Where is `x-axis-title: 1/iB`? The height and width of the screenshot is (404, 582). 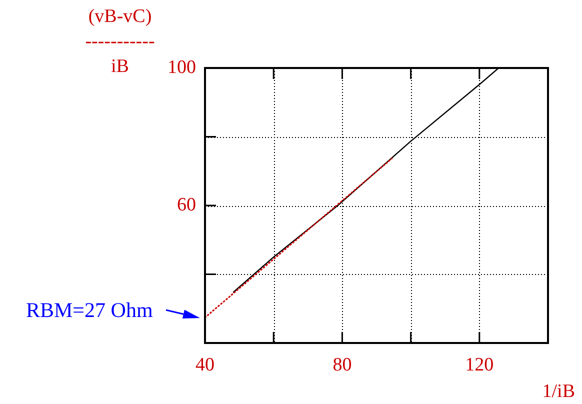
x-axis-title: 1/iB is located at coordinates (558, 392).